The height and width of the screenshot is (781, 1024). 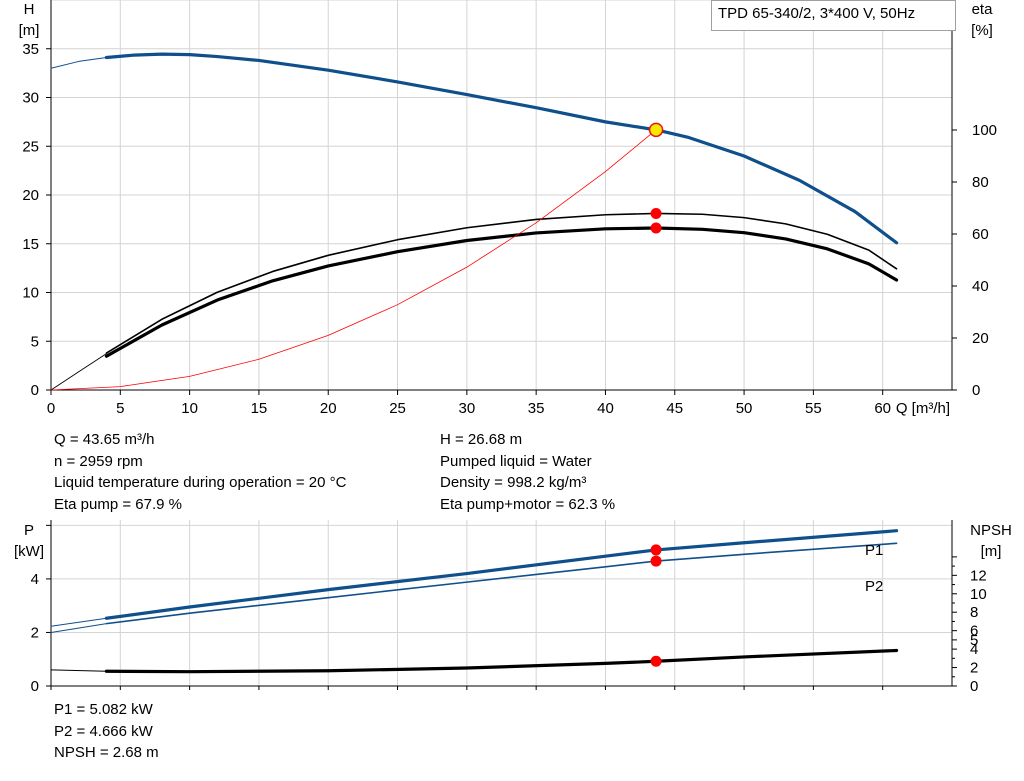 I want to click on series-P2-ext, so click(x=78, y=628).